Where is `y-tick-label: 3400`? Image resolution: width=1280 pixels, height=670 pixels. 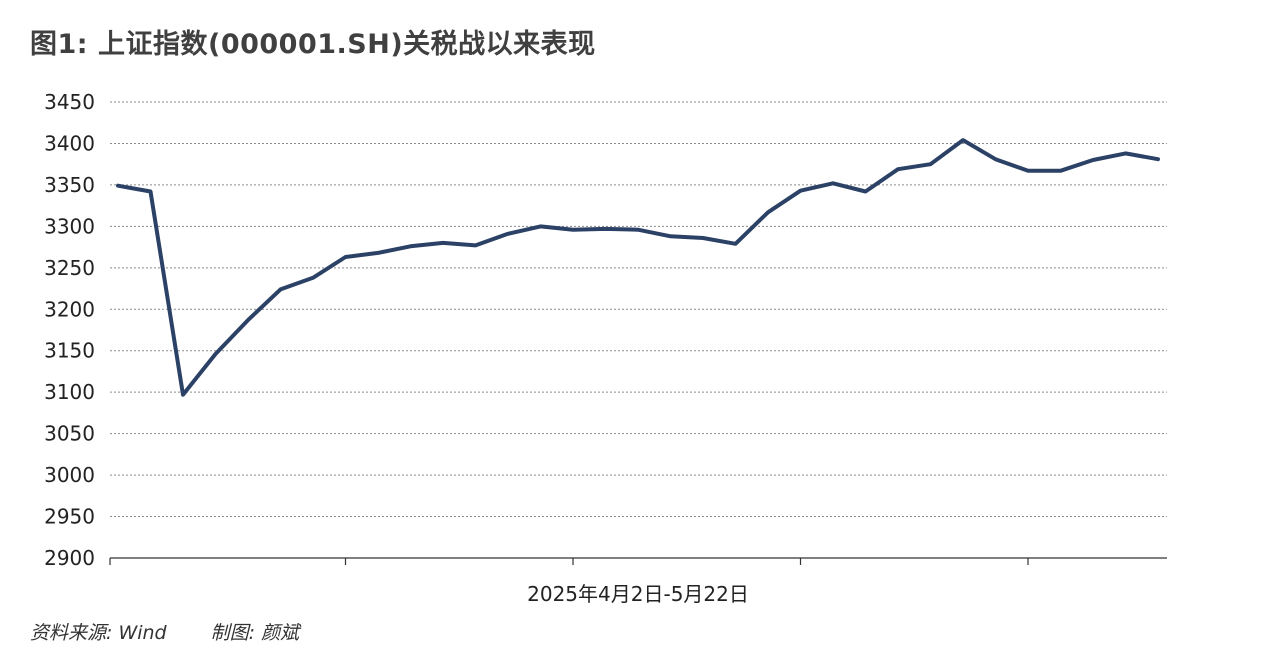 y-tick-label: 3400 is located at coordinates (69, 143).